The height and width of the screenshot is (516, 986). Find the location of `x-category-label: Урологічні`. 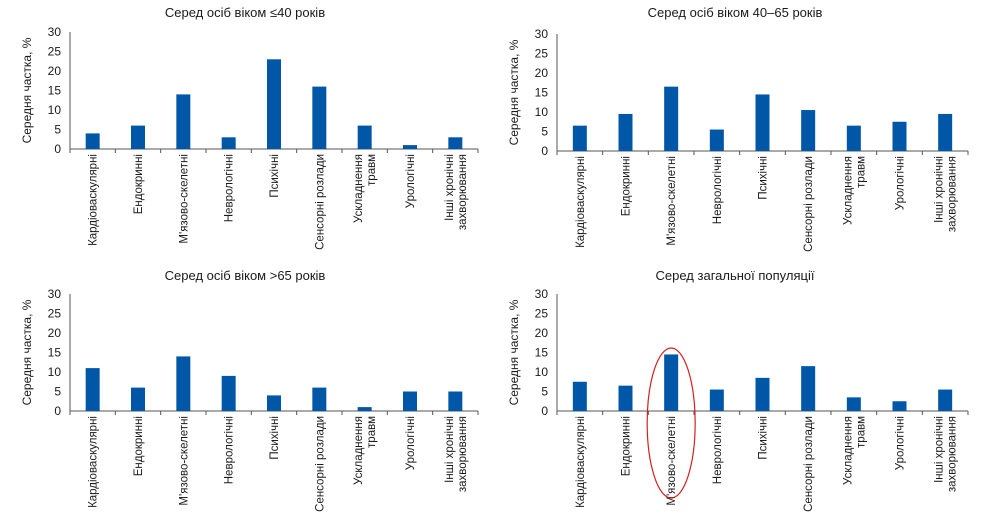

x-category-label: Урологічні is located at coordinates (901, 443).